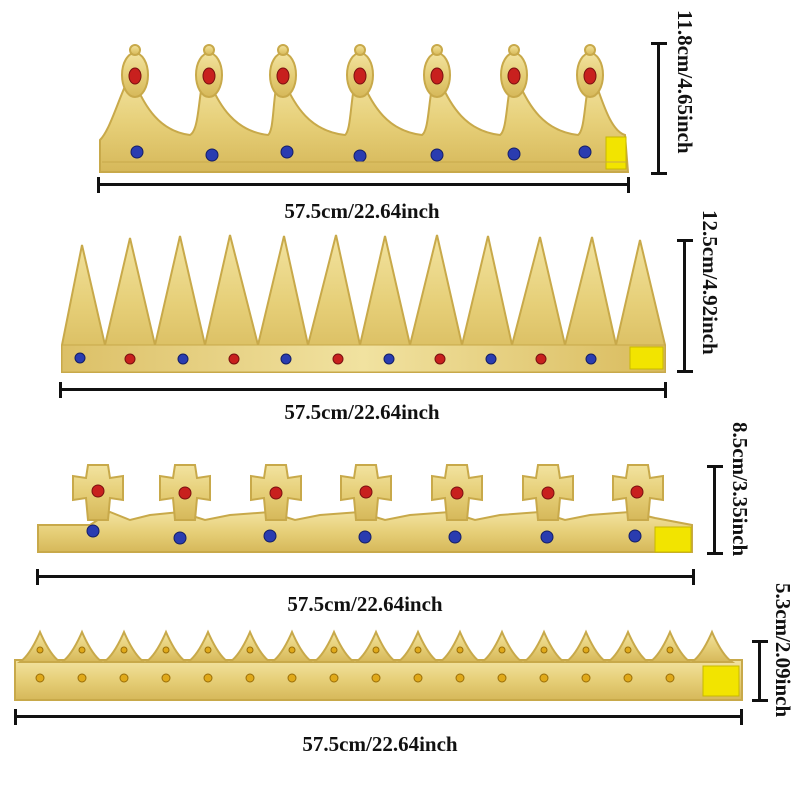  Describe the element at coordinates (685, 306) in the screenshot. I see `crown-2-height-line` at that location.